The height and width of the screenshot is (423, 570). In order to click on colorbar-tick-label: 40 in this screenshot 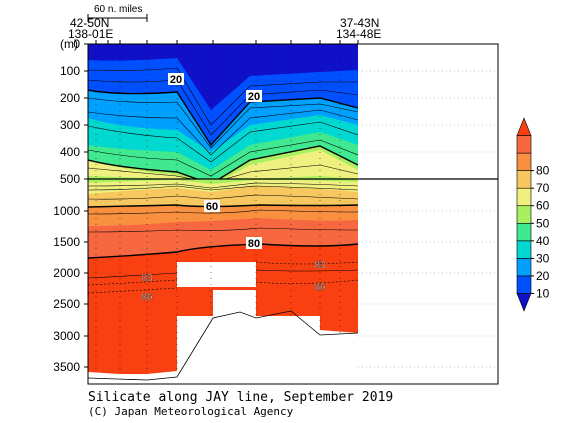, I will do `click(543, 241)`.